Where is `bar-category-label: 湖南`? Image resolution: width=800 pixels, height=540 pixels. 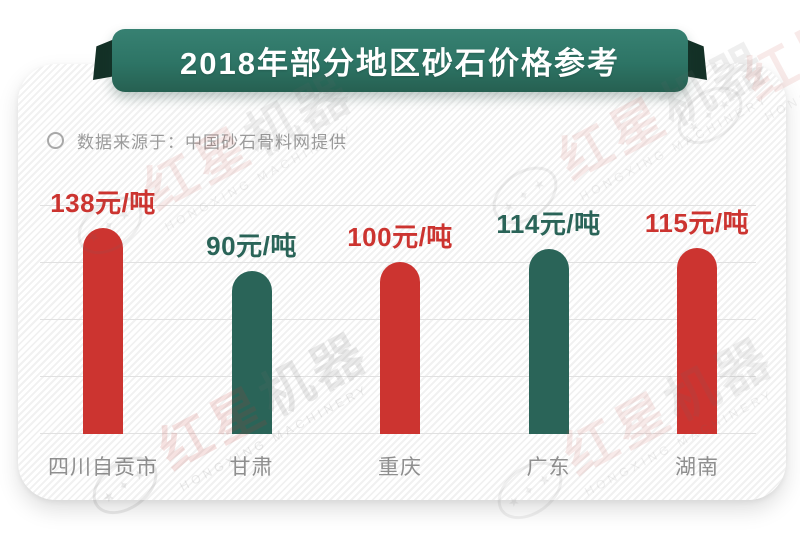
bar-category-label: 湖南 is located at coordinates (697, 467).